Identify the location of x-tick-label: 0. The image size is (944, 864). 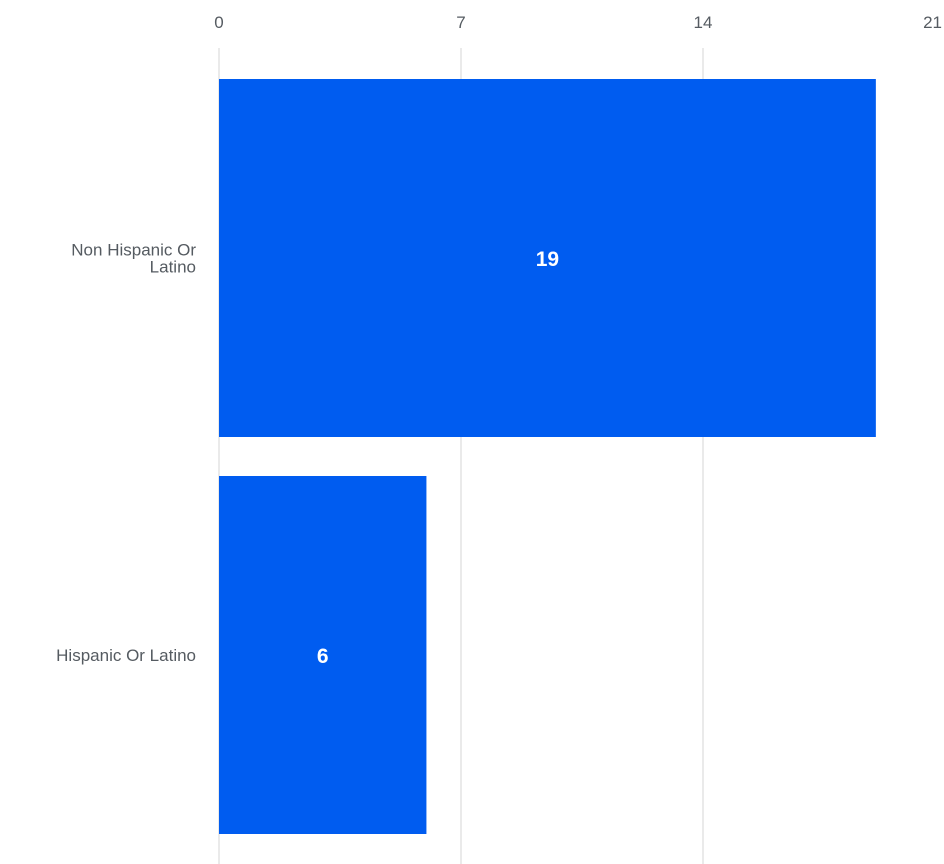
(218, 22).